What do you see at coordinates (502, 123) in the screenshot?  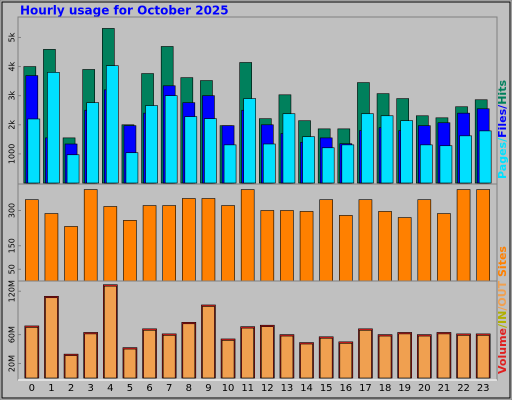 I see `legend-text: Files` at bounding box center [502, 123].